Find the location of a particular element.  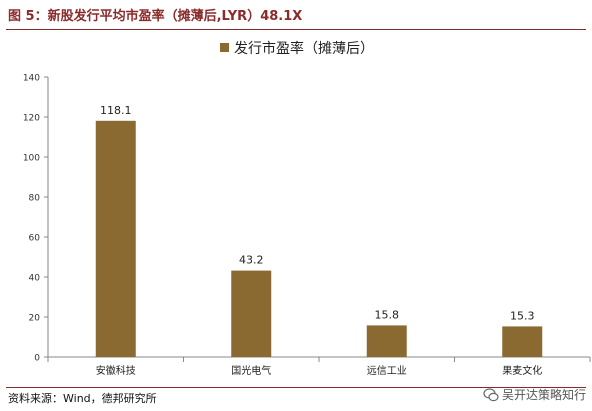

chart-legend: 发行市盈率（摊薄后） is located at coordinates (297, 48).